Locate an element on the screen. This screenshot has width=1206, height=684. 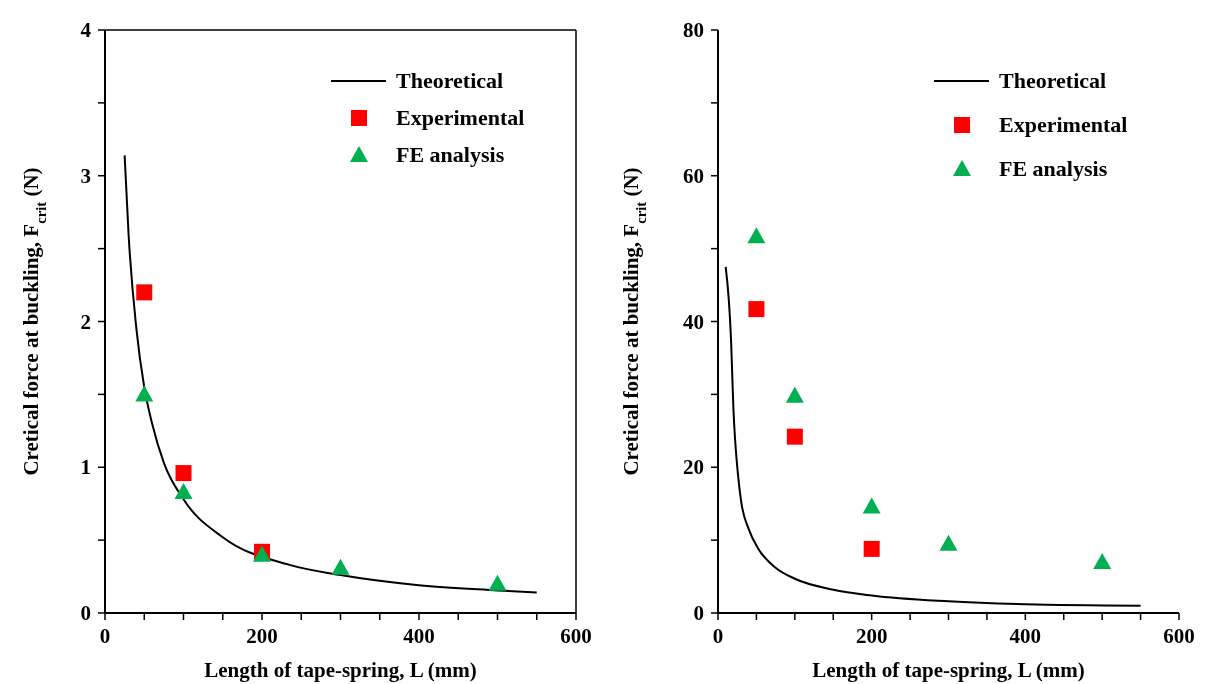
y-tick-label: 80 is located at coordinates (693, 30).